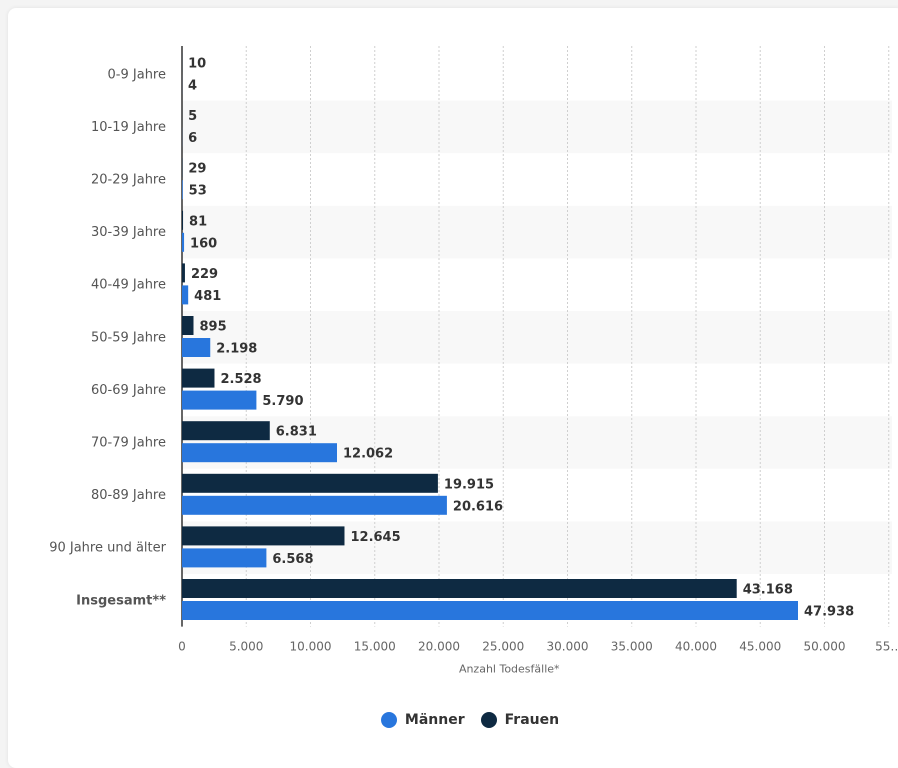 The image size is (898, 768). Describe the element at coordinates (197, 64) in the screenshot. I see `data-label: 10` at that location.